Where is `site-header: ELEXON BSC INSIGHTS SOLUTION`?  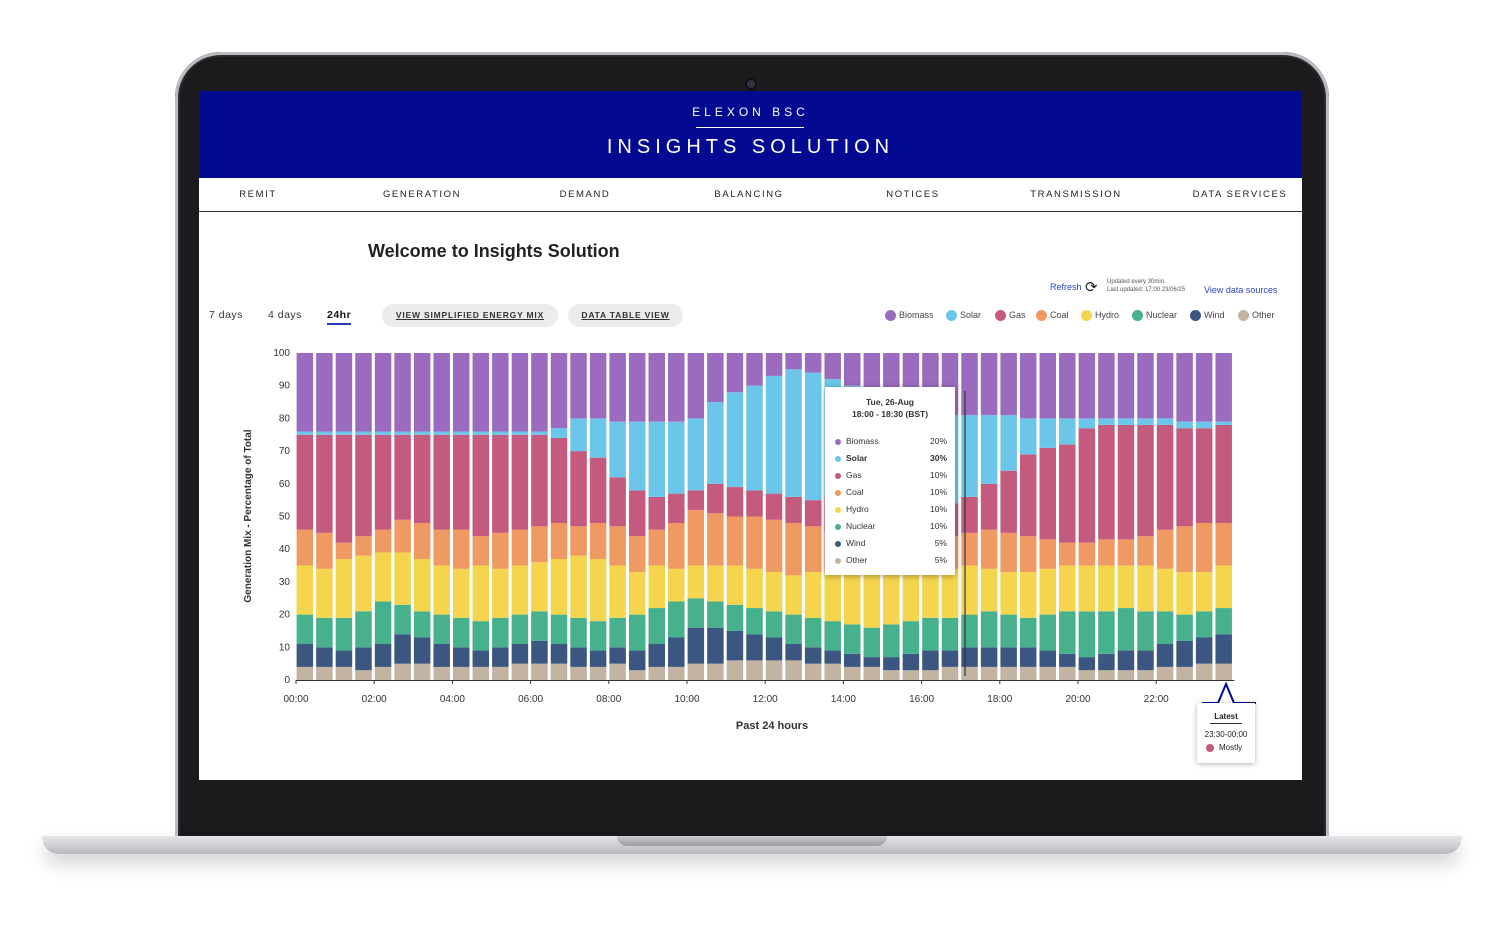 site-header: ELEXON BSC INSIGHTS SOLUTION is located at coordinates (750, 134).